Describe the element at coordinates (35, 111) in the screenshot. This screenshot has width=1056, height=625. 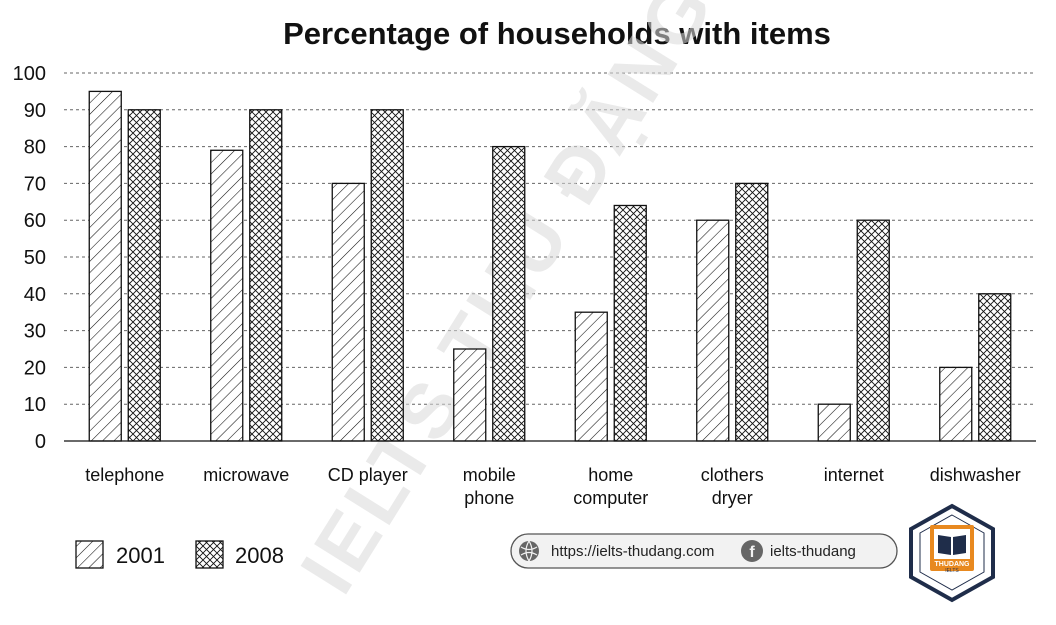
I see `y-tick-label-90: 90` at that location.